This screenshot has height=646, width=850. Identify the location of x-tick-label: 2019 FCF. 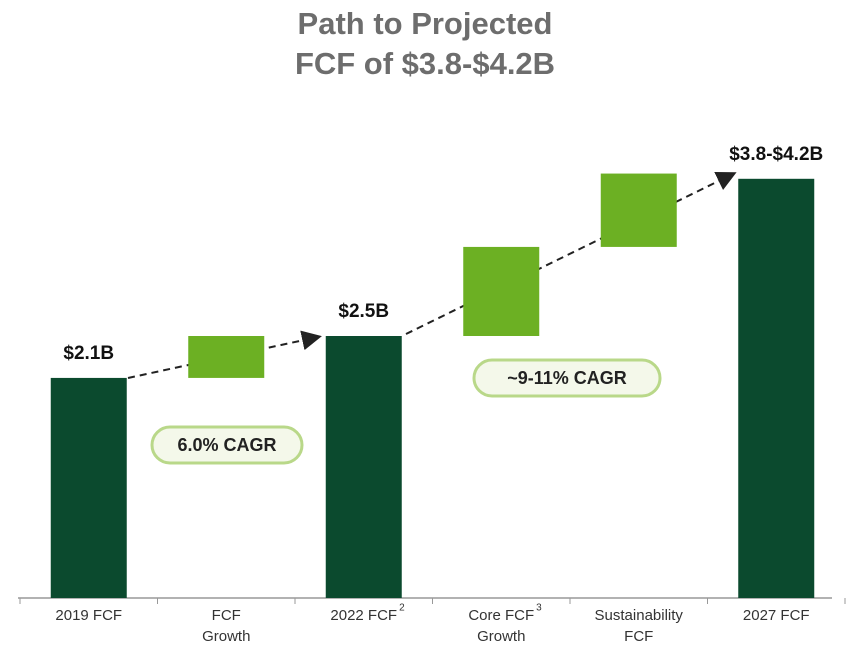
(88, 615).